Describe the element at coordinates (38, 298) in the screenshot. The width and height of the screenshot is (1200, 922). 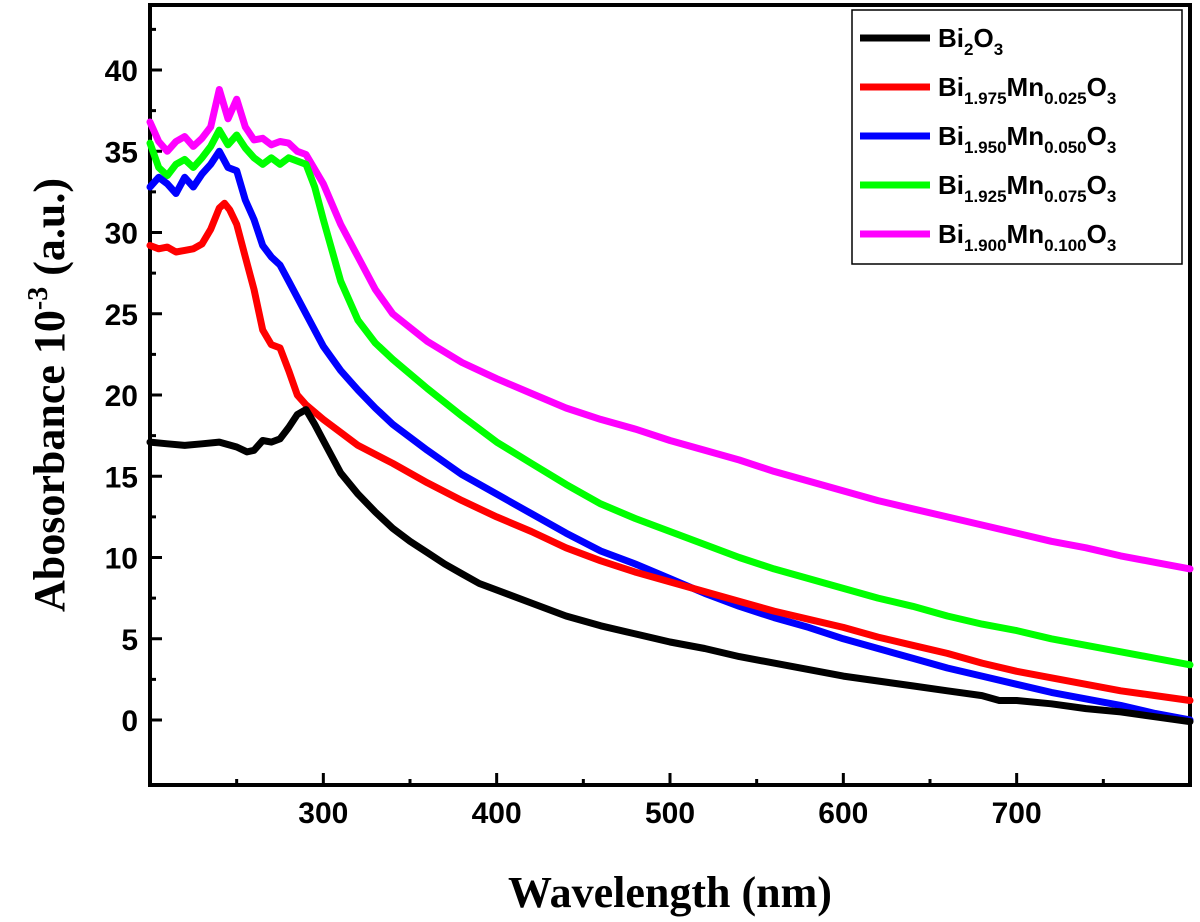
I see `y-axis-title-exponent: -3` at that location.